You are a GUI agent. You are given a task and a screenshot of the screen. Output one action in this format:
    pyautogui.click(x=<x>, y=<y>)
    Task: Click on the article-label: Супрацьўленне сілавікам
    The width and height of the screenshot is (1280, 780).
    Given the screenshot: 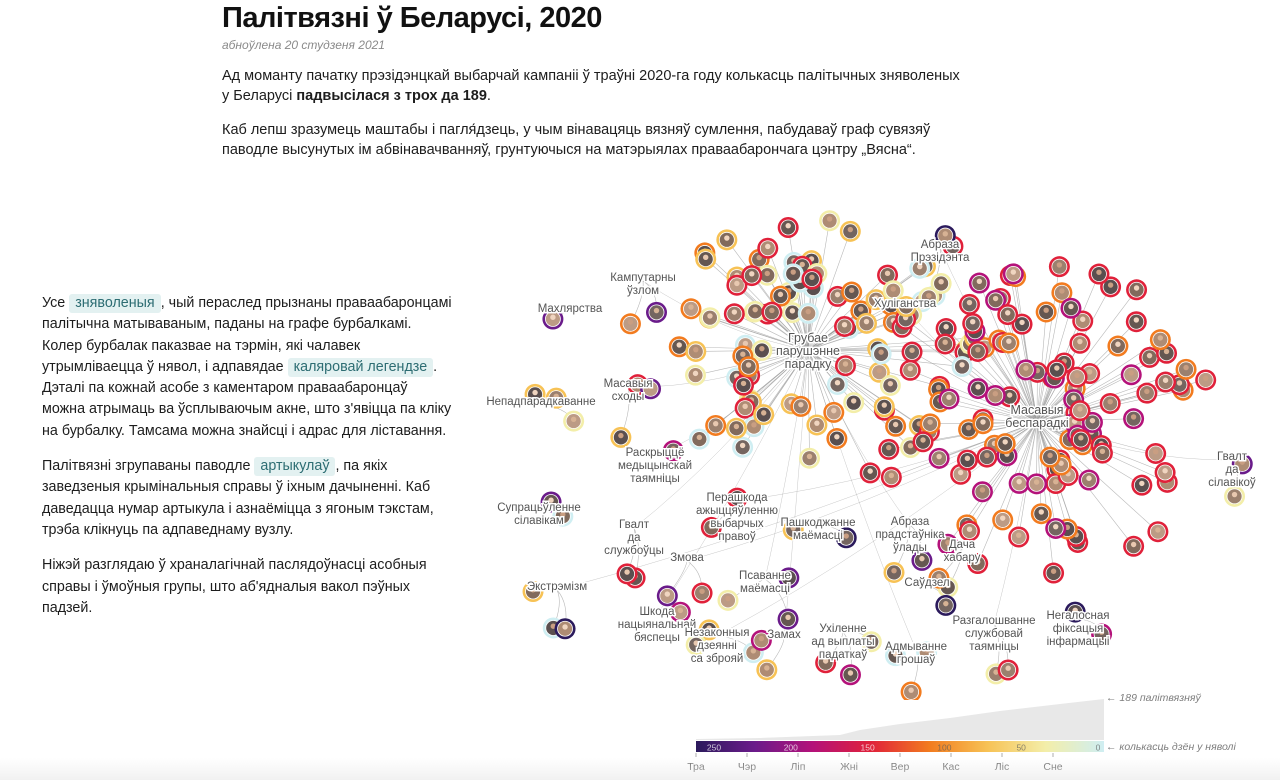 What is the action you would take?
    pyautogui.click(x=539, y=515)
    